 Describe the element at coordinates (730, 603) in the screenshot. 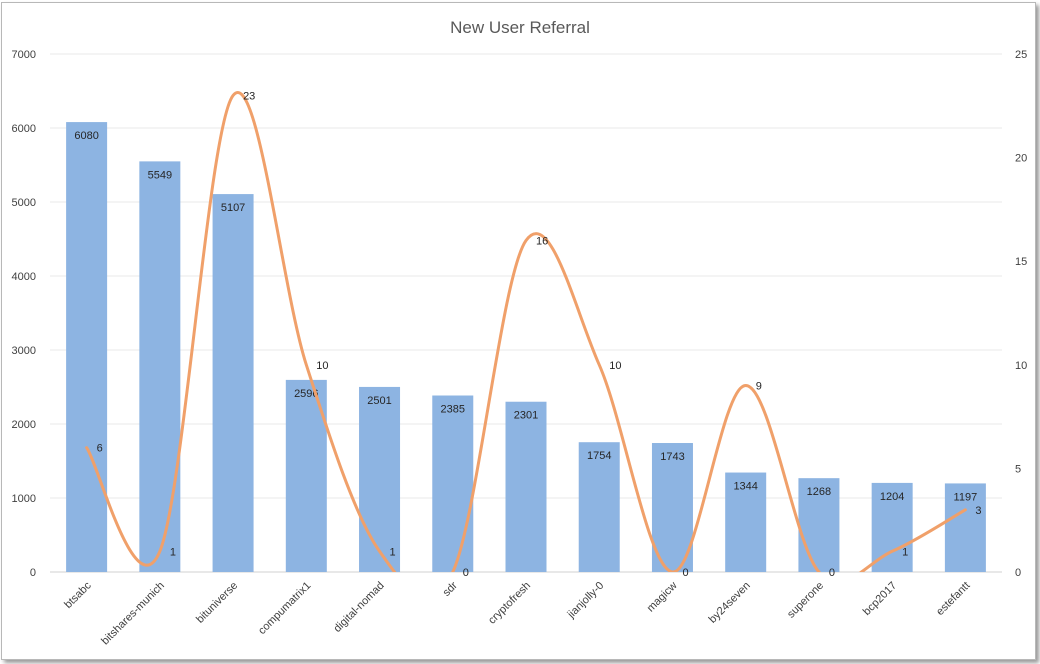

I see `x-category-label: by24seven` at that location.